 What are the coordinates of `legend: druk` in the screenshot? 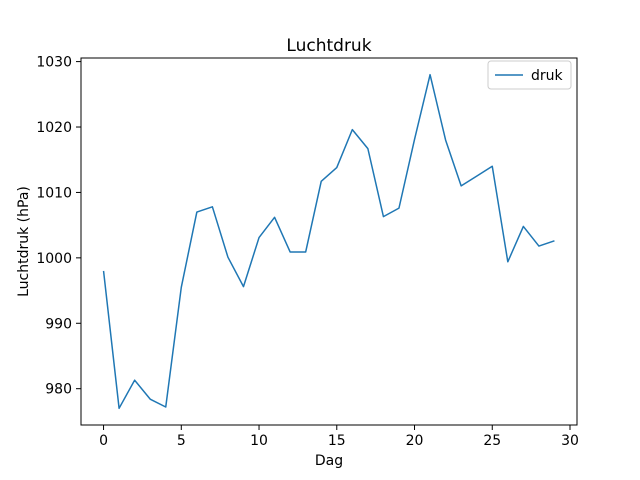 It's located at (529, 75).